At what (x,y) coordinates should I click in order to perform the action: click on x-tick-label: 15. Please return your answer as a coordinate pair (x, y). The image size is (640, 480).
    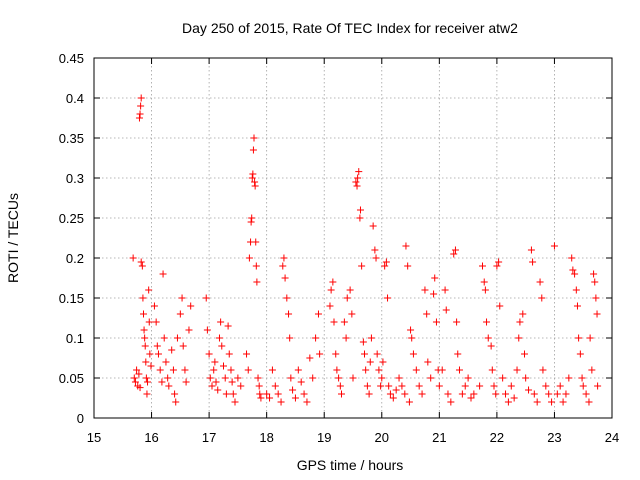
    Looking at the image, I should click on (94, 437).